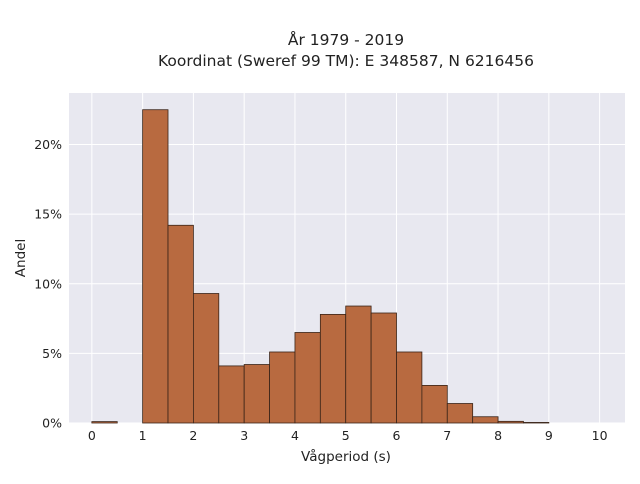 The height and width of the screenshot is (484, 640). I want to click on x-tick-label: 9, so click(549, 435).